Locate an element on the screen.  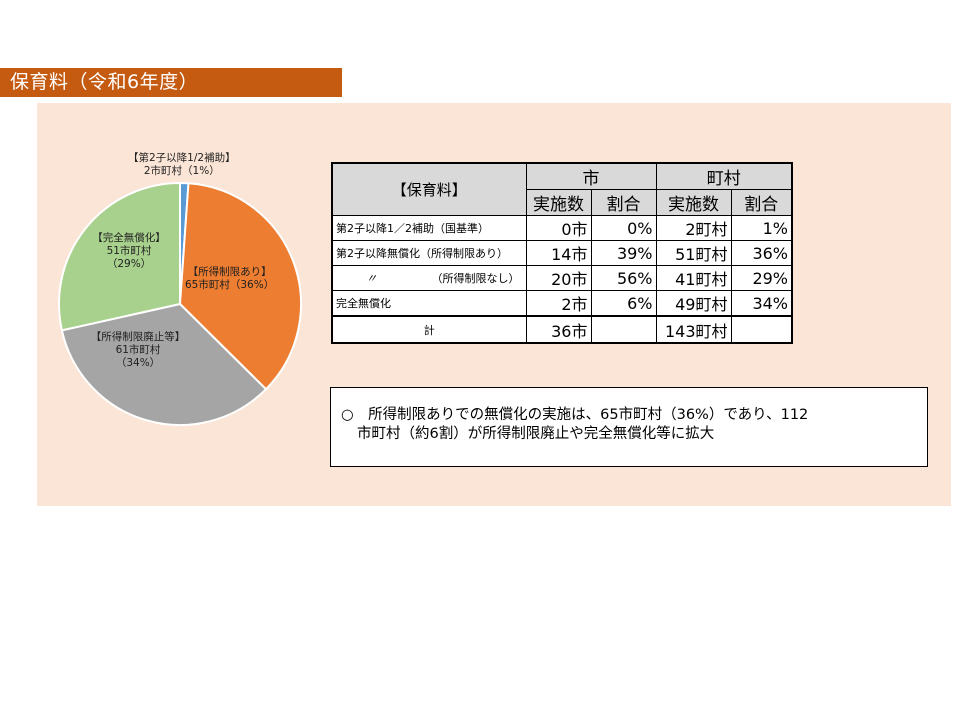
table-row: 第2子以降無償化（所得制限あり） 14市 39% 51町村 36% is located at coordinates (562, 253).